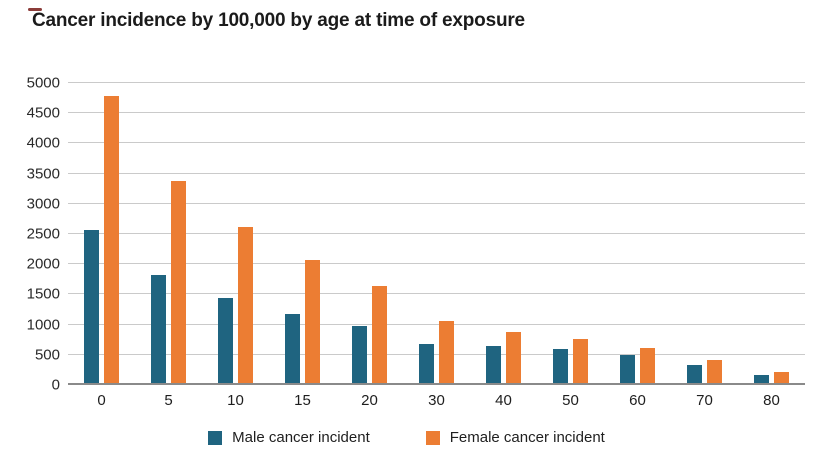 This screenshot has height=466, width=813. What do you see at coordinates (301, 437) in the screenshot?
I see `legend-label-male: Male cancer incident` at bounding box center [301, 437].